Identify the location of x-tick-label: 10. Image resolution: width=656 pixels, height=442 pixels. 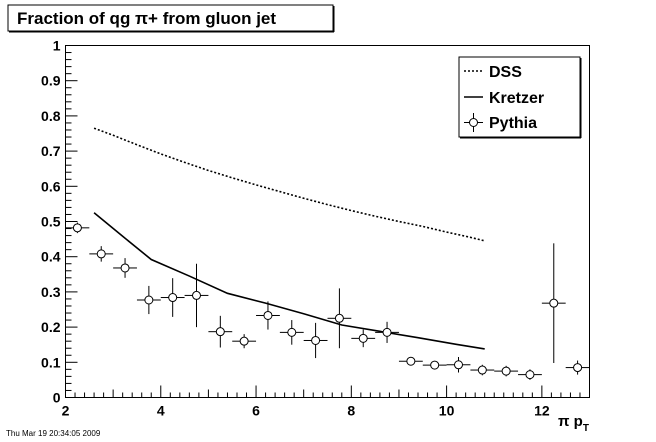
(447, 411).